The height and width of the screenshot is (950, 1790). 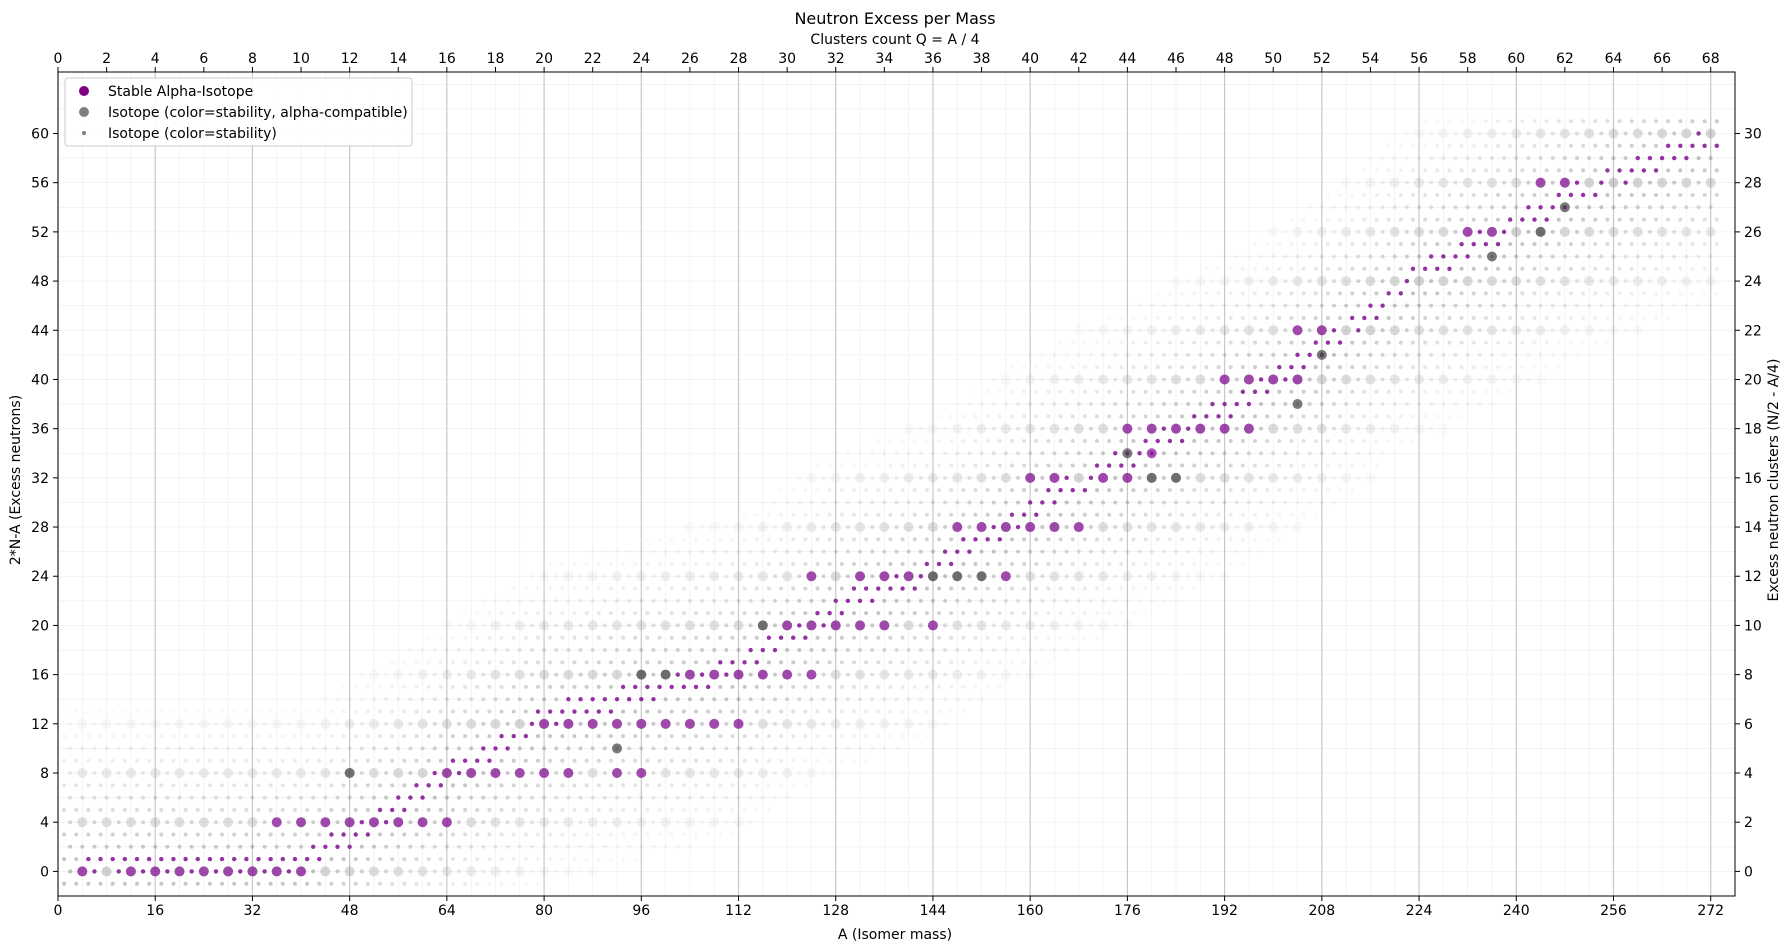 What do you see at coordinates (58, 911) in the screenshot?
I see `x-tick-label: 0` at bounding box center [58, 911].